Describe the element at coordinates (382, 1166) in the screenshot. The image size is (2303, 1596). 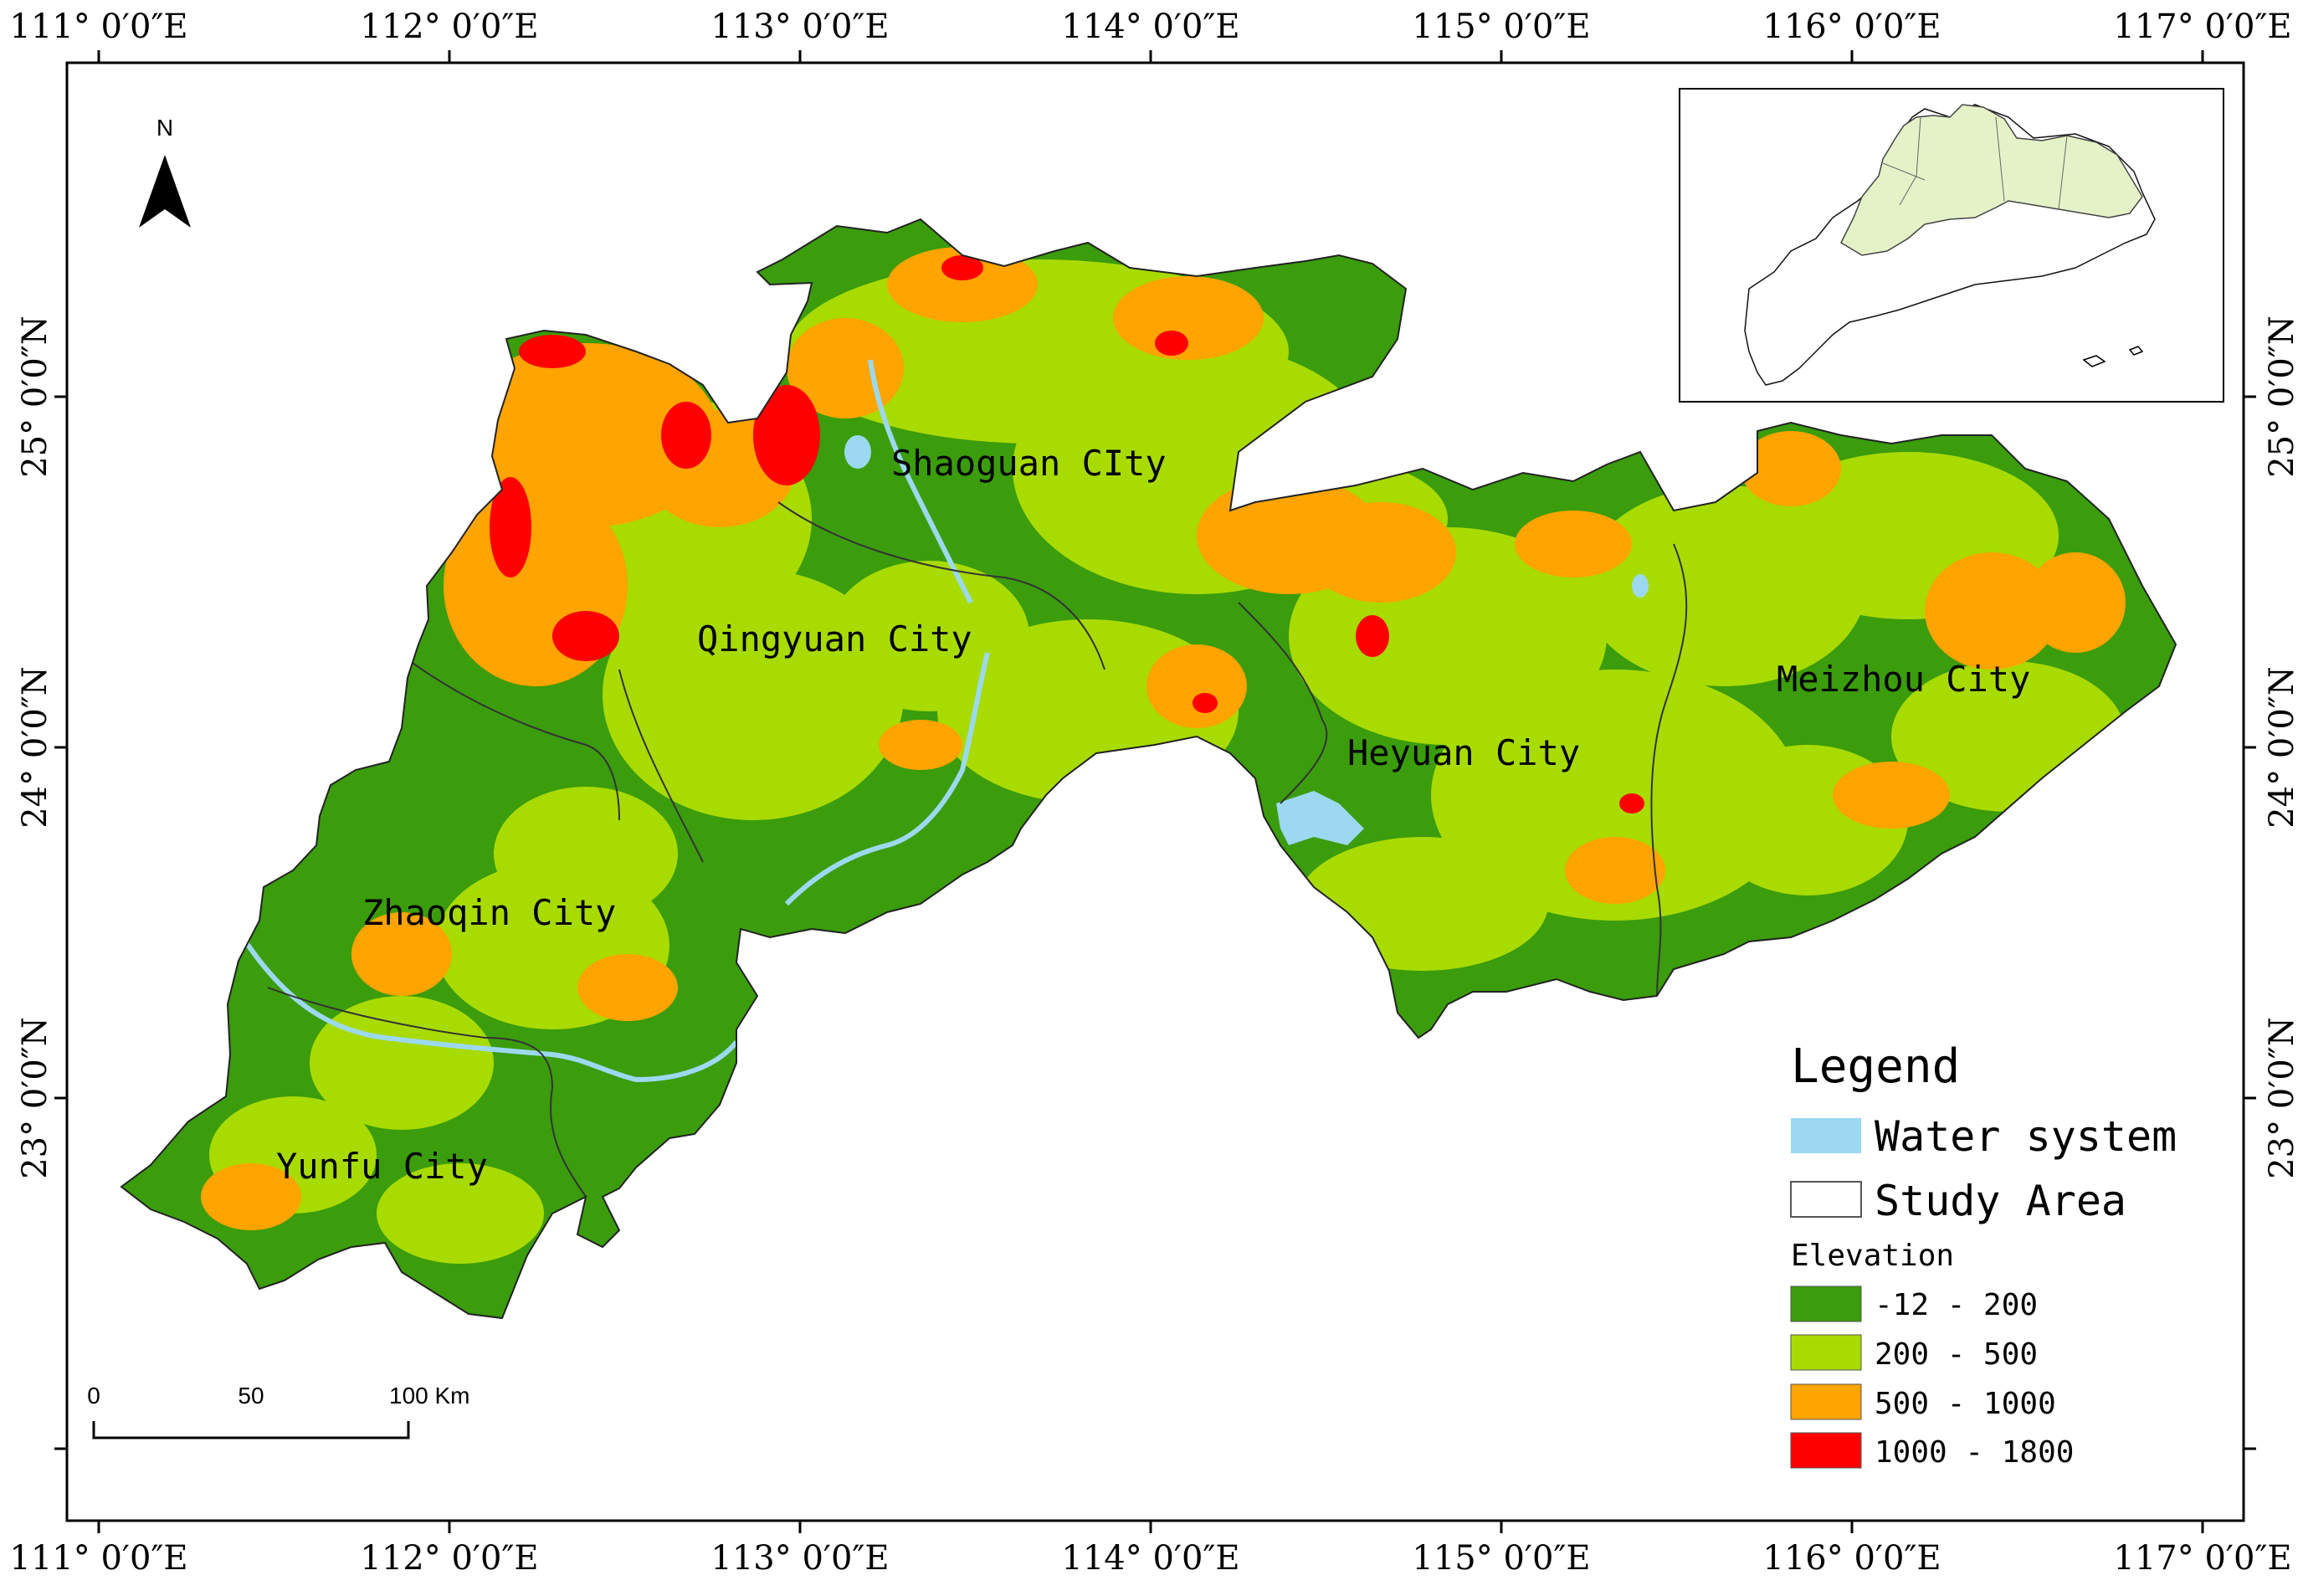
I see `city-label-yunfu: Yunfu City` at that location.